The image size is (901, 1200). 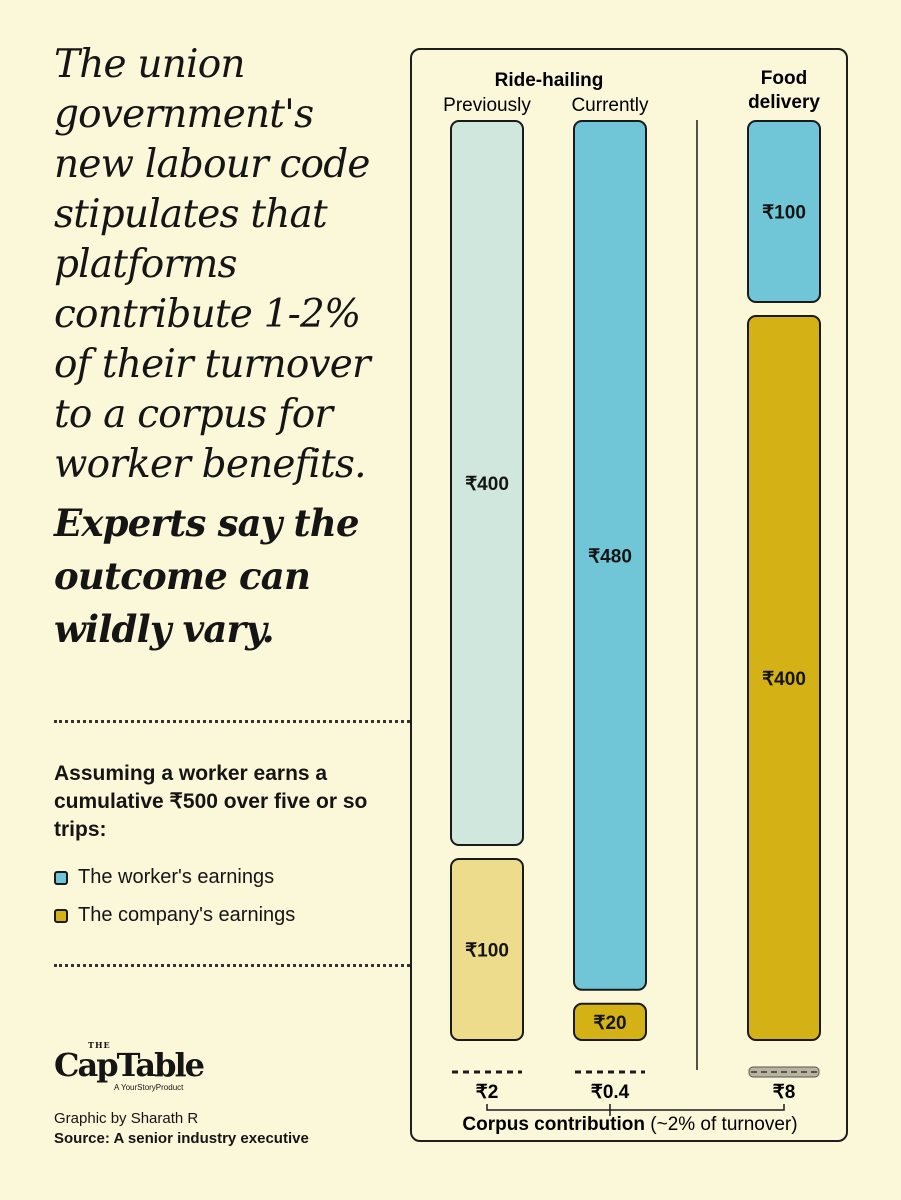 What do you see at coordinates (149, 1087) in the screenshot?
I see `logo-tagline: A YourStoryProduct` at bounding box center [149, 1087].